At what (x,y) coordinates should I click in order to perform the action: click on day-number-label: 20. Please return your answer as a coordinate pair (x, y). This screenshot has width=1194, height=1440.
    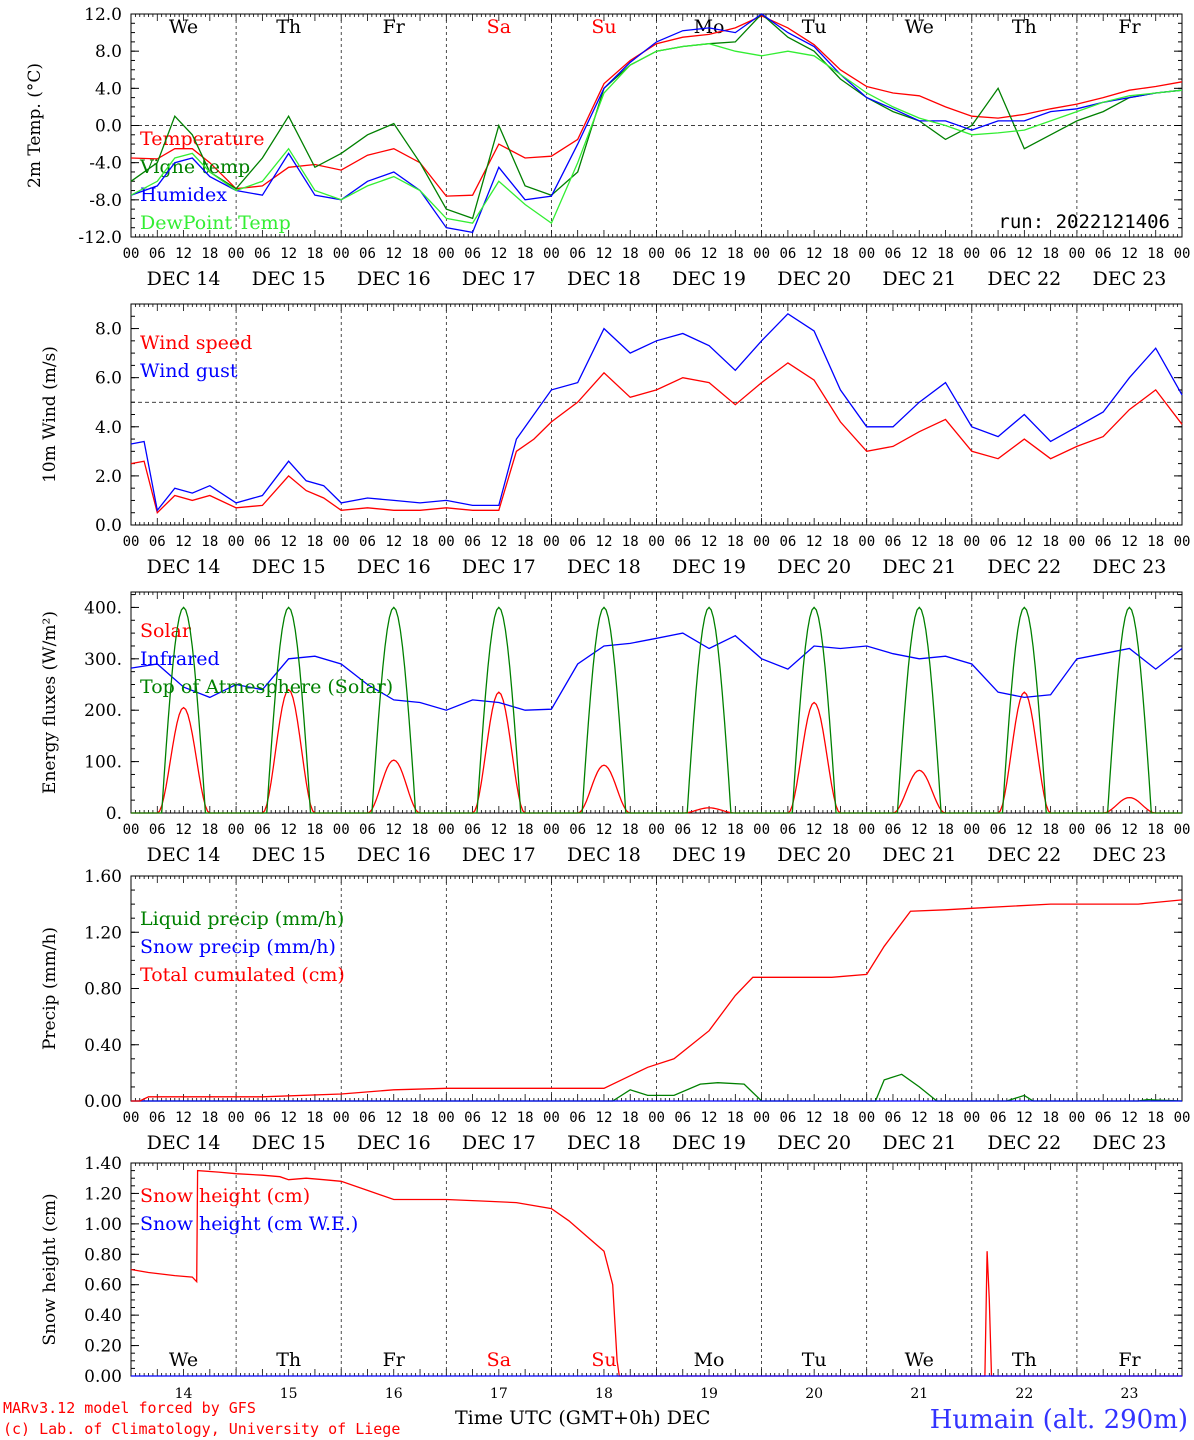
    Looking at the image, I should click on (814, 1394).